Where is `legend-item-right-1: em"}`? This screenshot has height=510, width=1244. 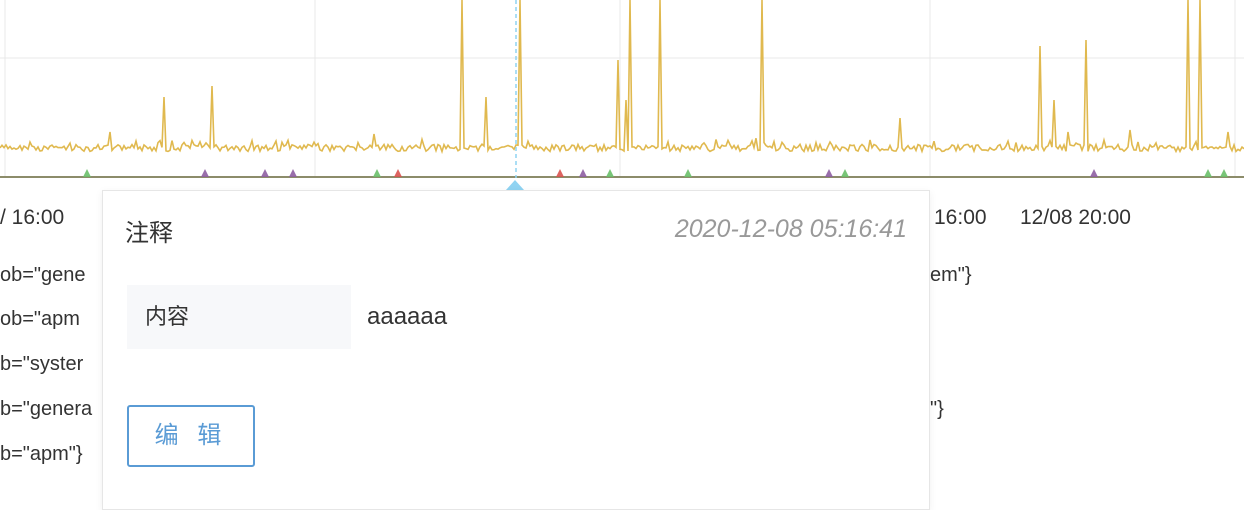 legend-item-right-1: em"} is located at coordinates (951, 275).